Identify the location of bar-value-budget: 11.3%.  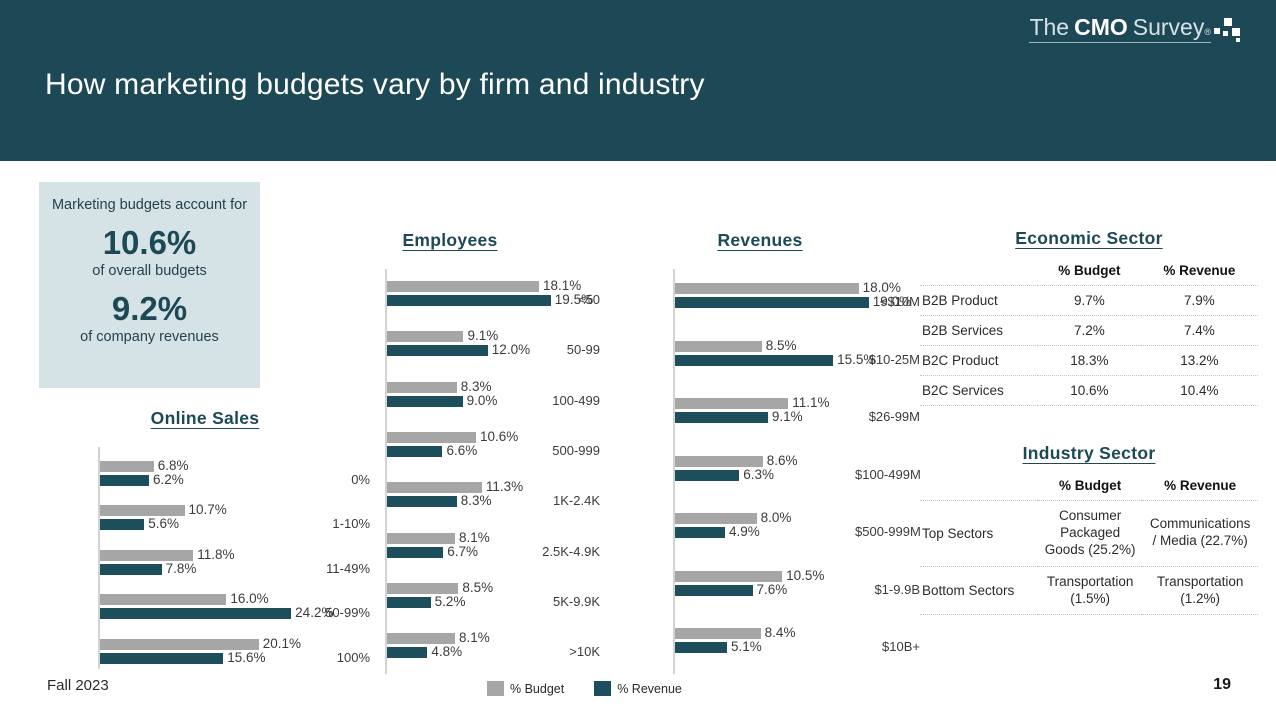
(504, 487).